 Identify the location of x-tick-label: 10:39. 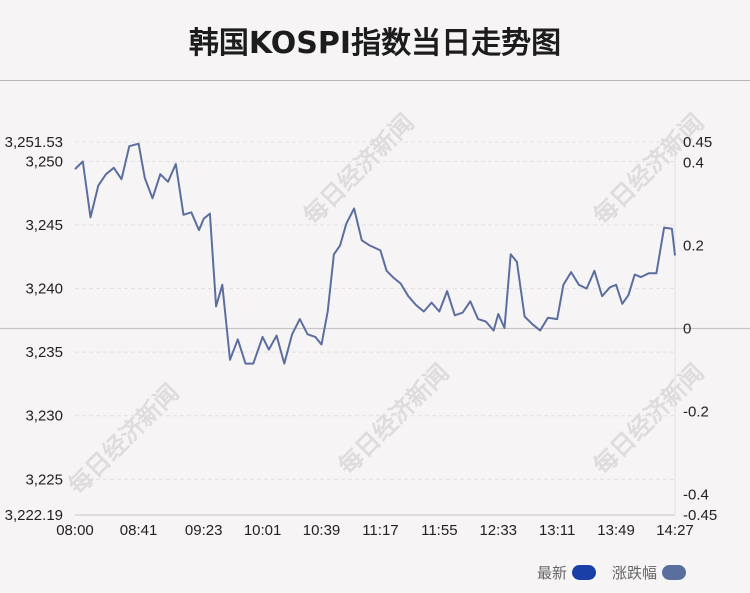
(322, 530).